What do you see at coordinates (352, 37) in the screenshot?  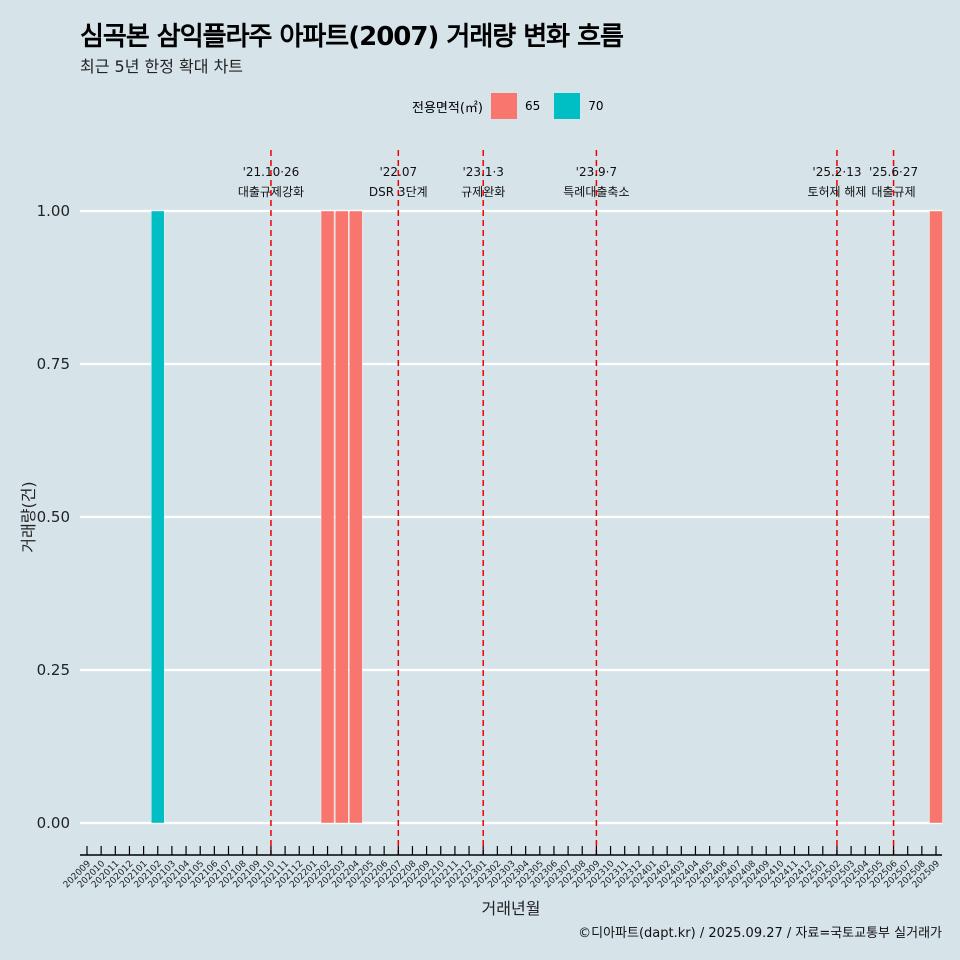 I see `chart-title: 심곡본 삼익플라주 아파트(2007) 거래량 변화 흐름` at bounding box center [352, 37].